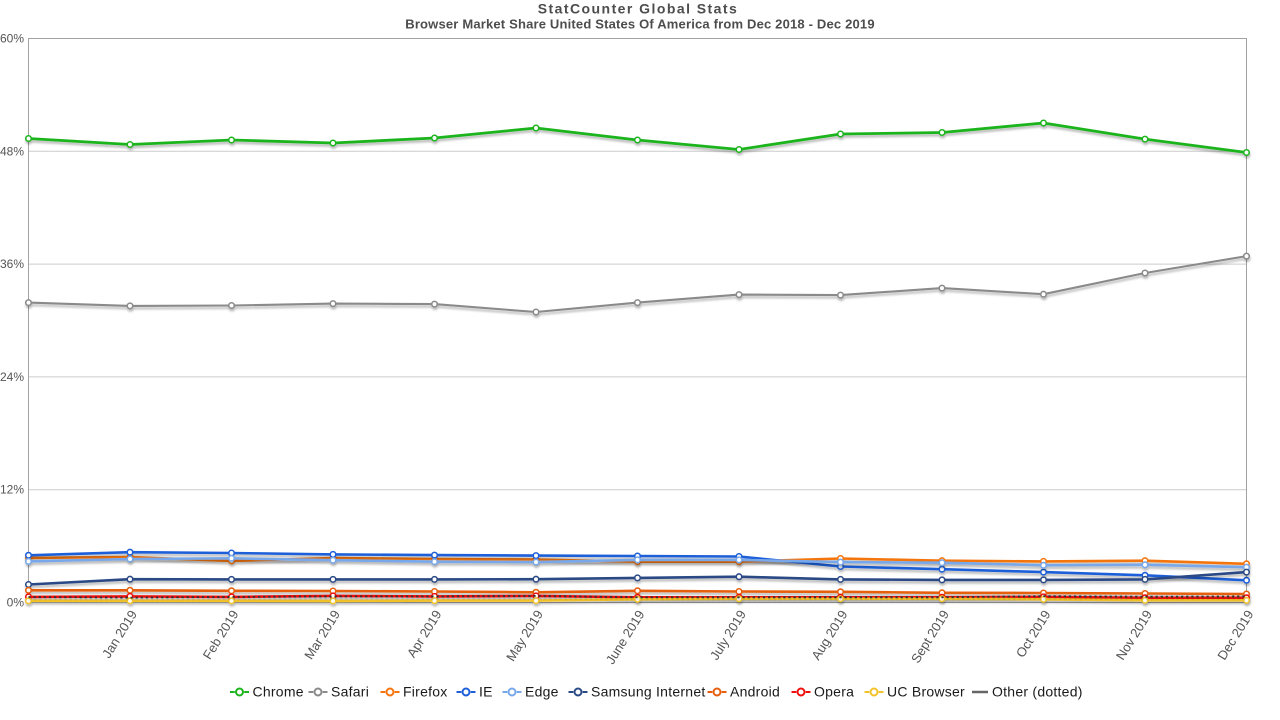 Image resolution: width=1280 pixels, height=720 pixels. What do you see at coordinates (12, 264) in the screenshot?
I see `svg-text: 36%` at bounding box center [12, 264].